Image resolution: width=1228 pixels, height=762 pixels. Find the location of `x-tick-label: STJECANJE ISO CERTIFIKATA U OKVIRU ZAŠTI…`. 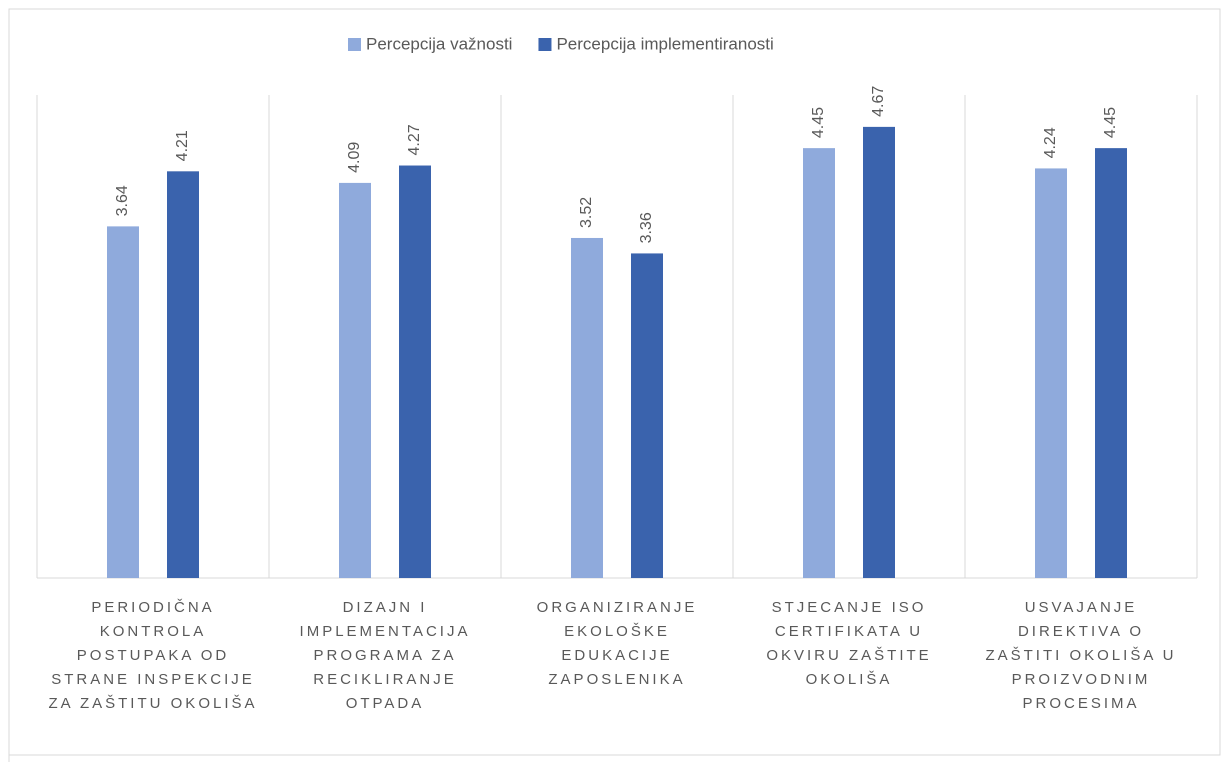

x-tick-label: STJECANJE ISO CERTIFIKATA U OKVIRU ZAŠTI… is located at coordinates (849, 643).